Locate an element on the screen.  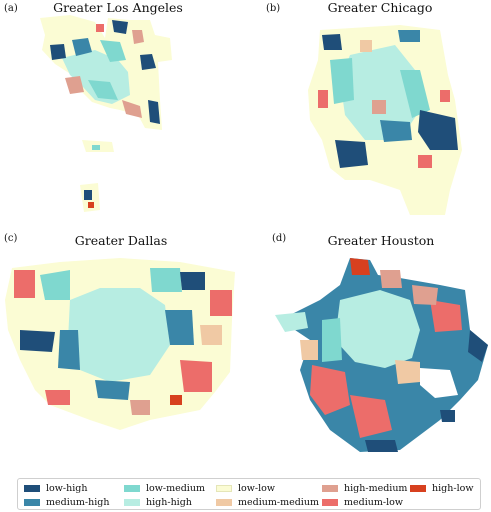
legend-item: medium-low is located at coordinates (362, 502).